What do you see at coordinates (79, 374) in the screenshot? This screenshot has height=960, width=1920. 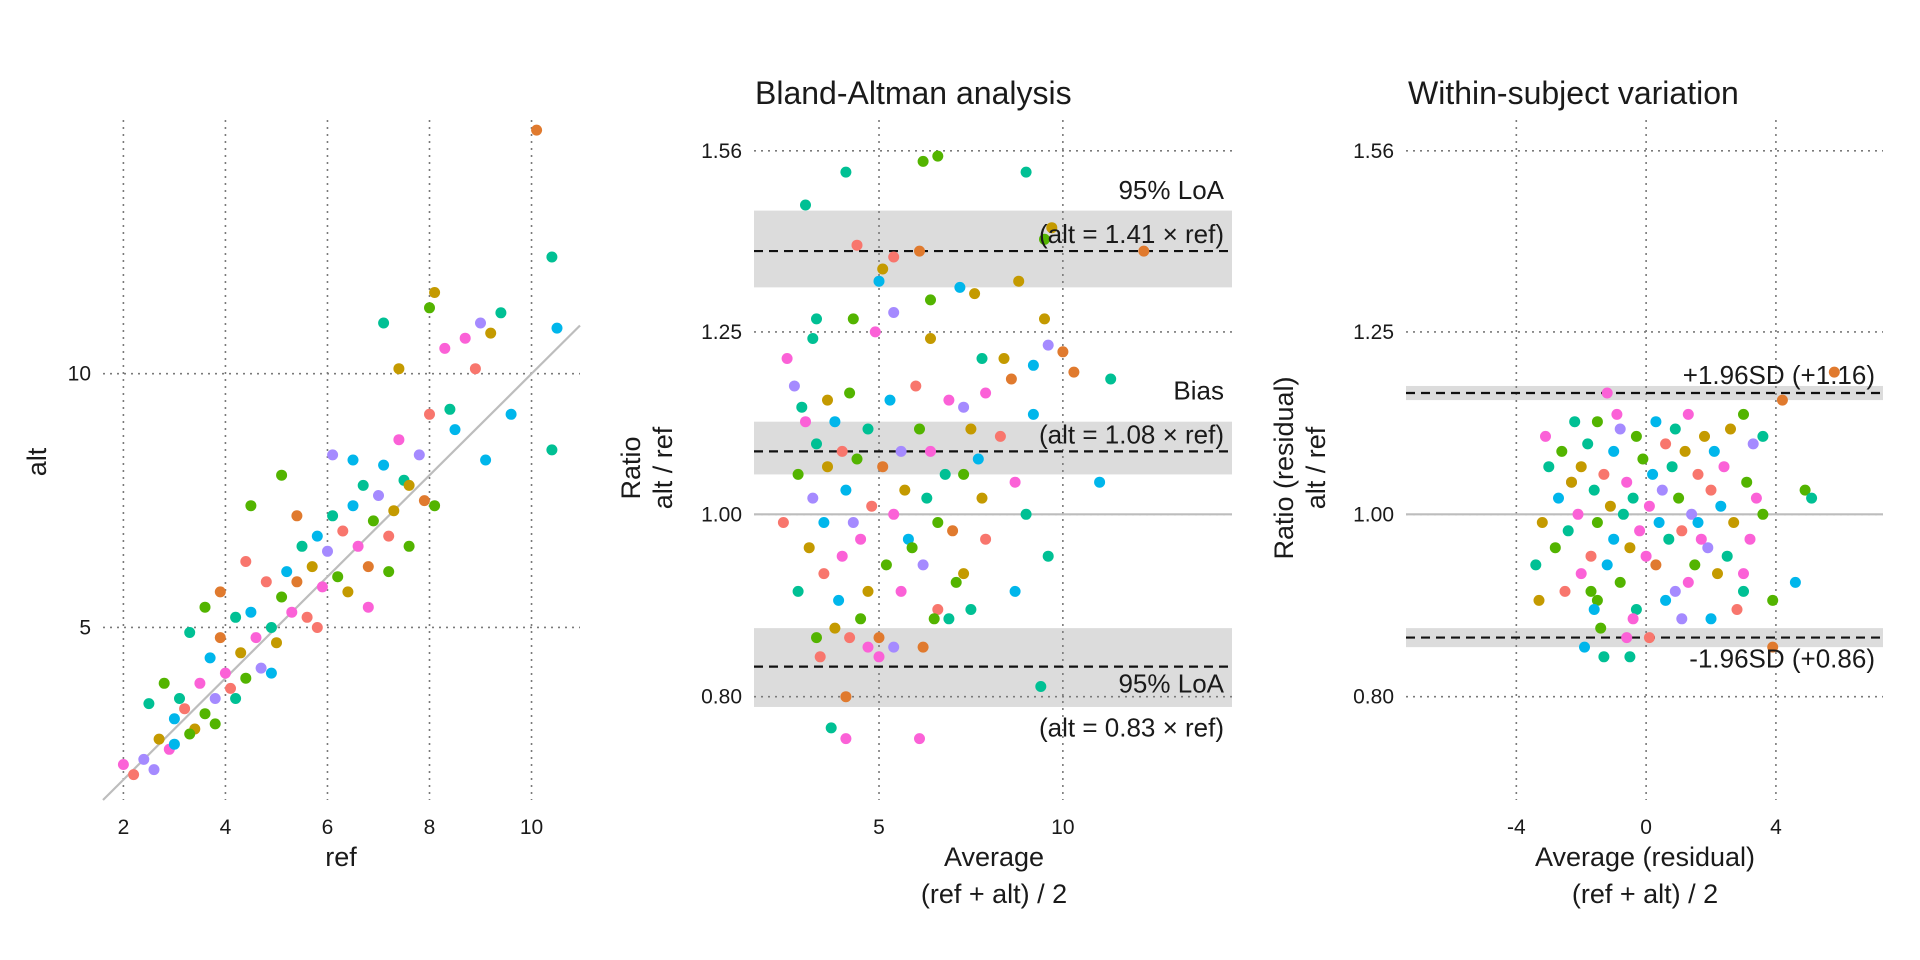 I see `p0-ytick-label: 10` at bounding box center [79, 374].